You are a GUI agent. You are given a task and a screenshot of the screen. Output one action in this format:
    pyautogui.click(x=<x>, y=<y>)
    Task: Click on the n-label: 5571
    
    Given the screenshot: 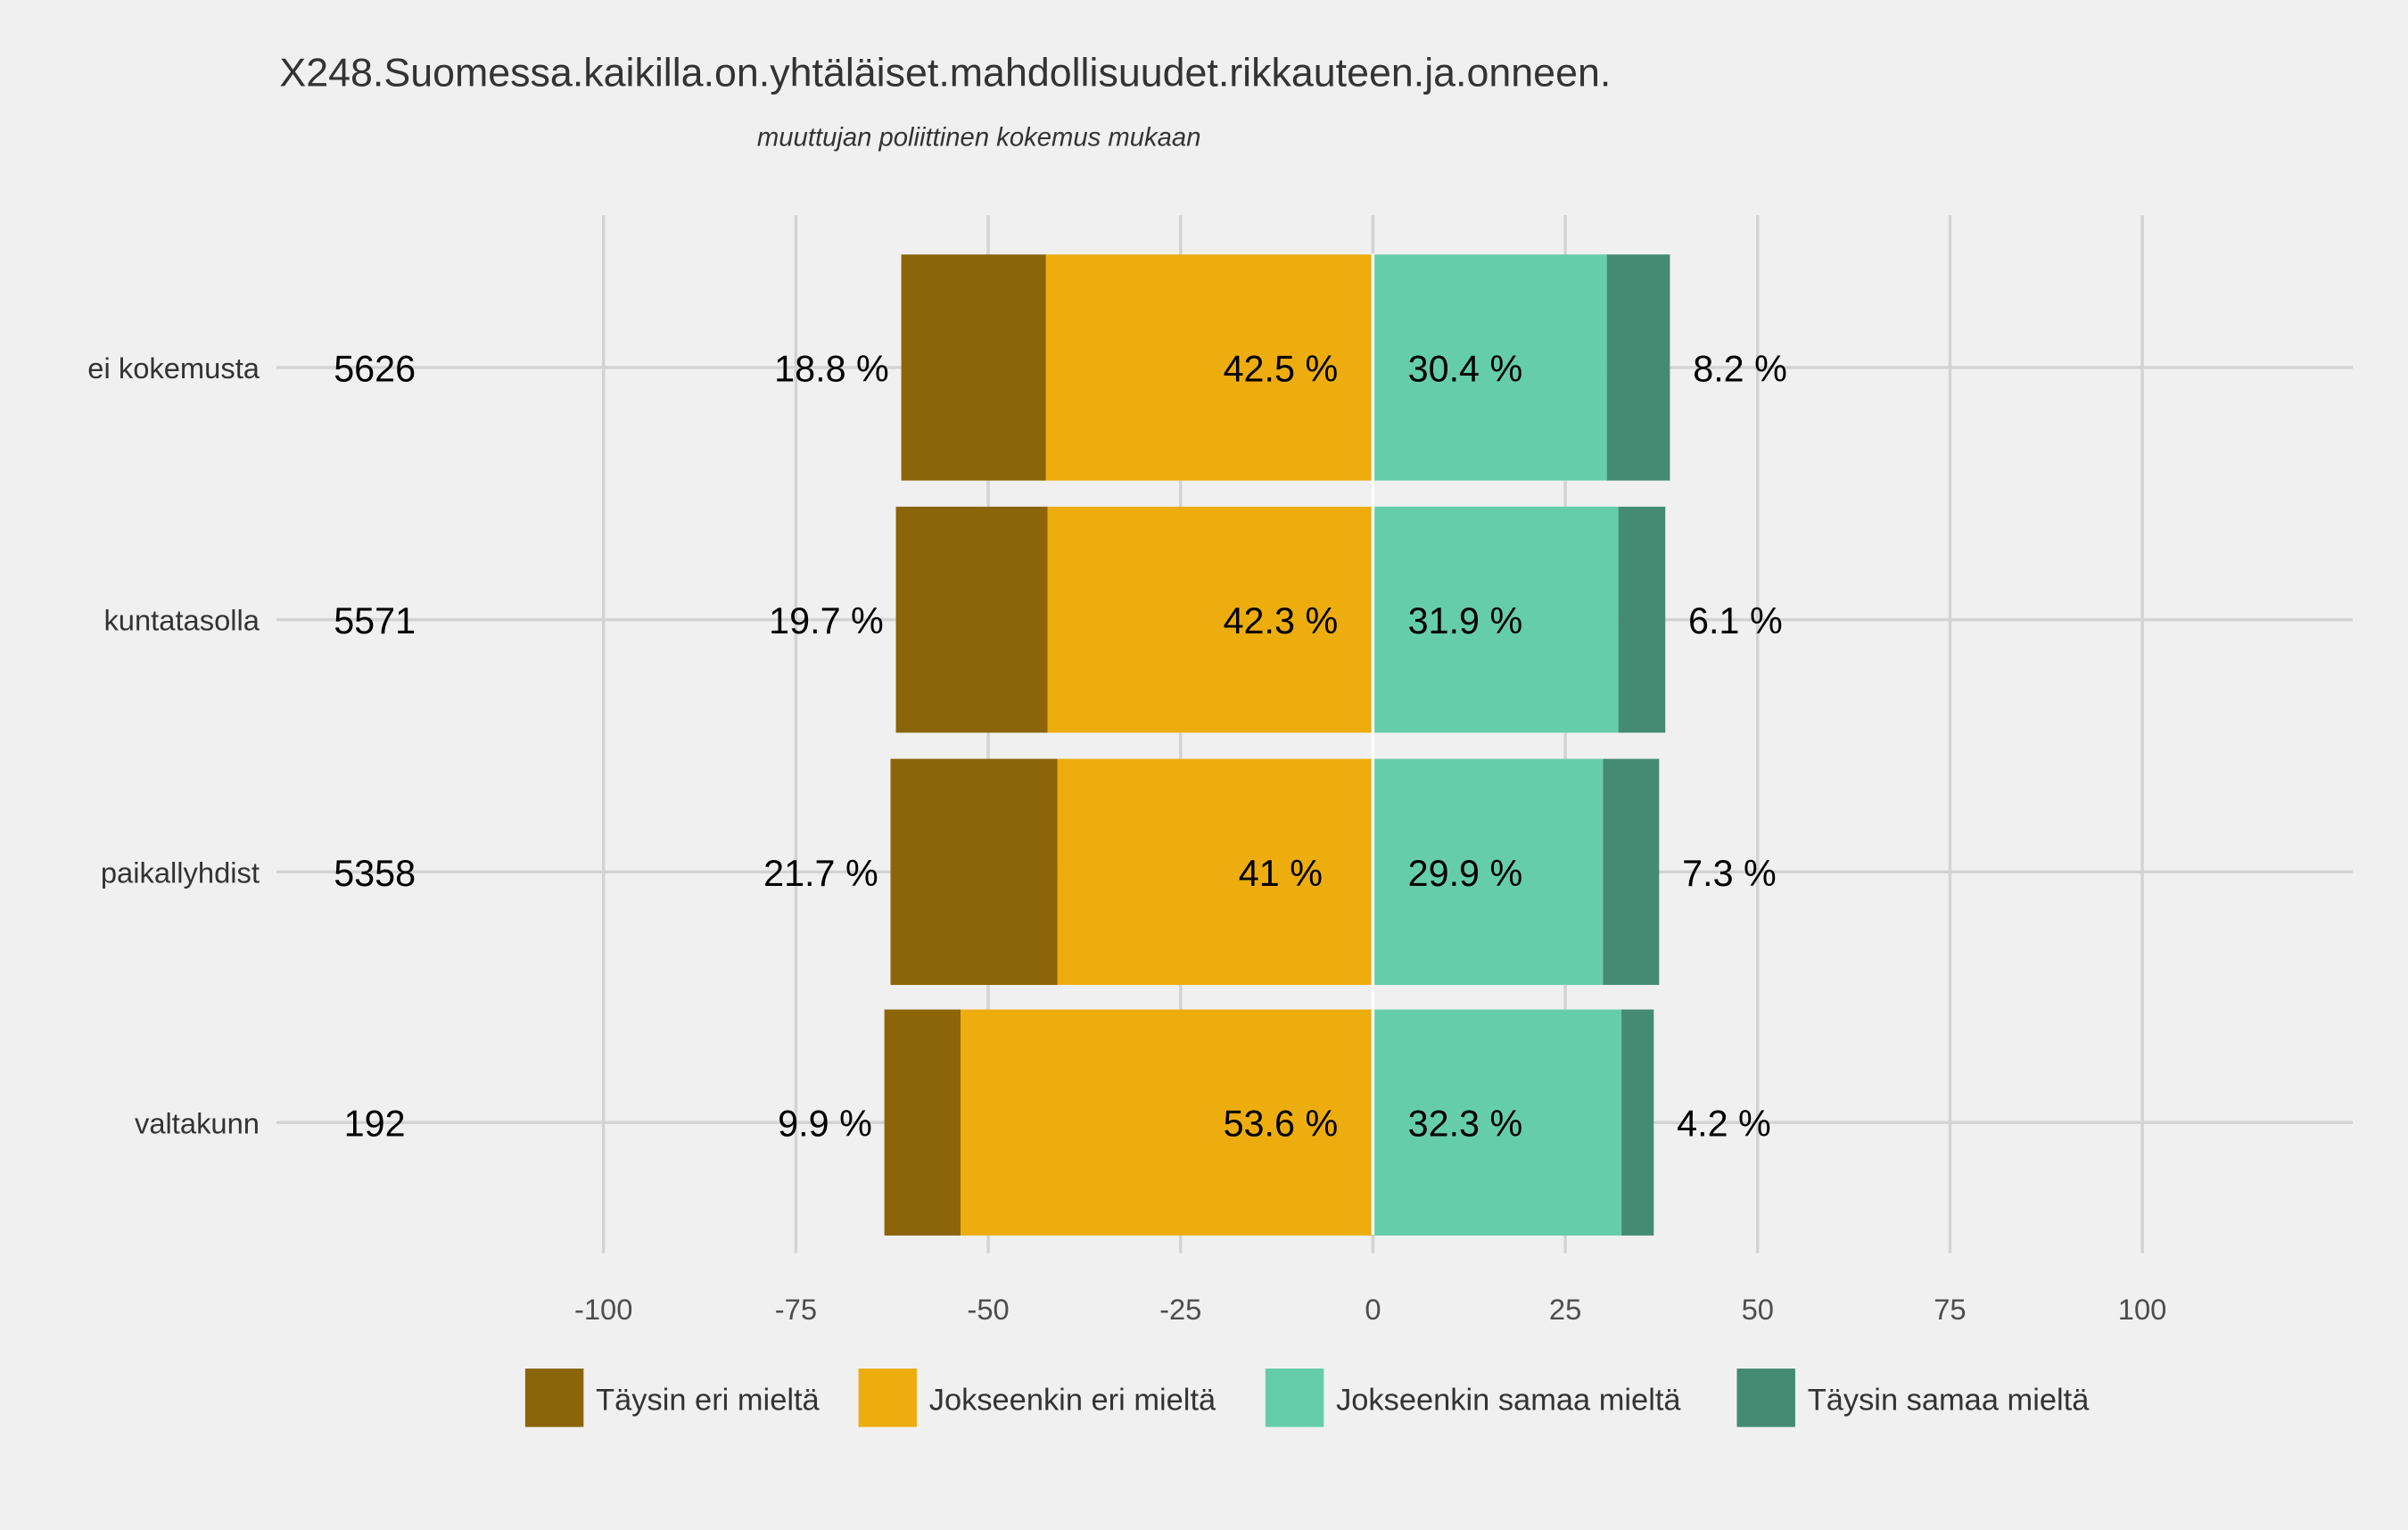 What is the action you would take?
    pyautogui.click(x=375, y=621)
    